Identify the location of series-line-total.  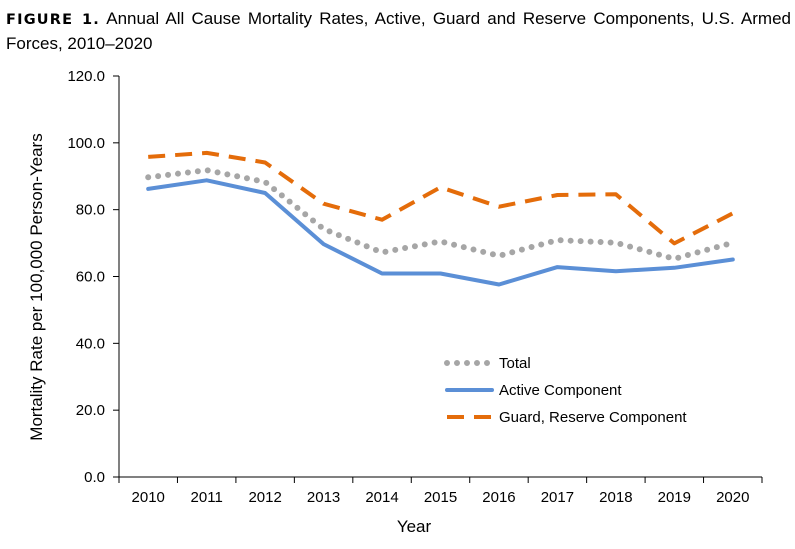
(440, 214).